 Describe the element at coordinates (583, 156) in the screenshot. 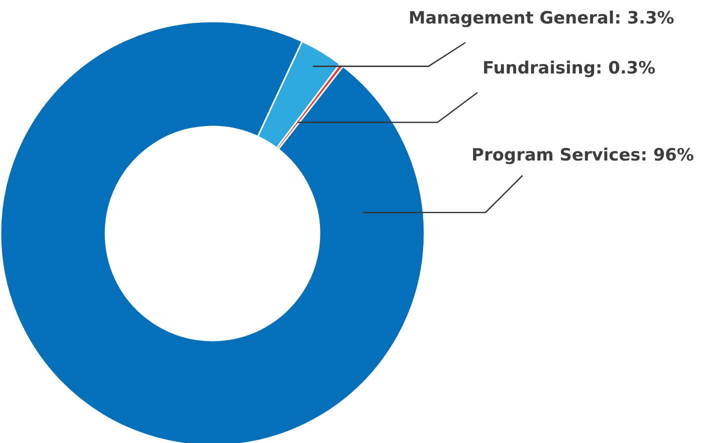

I see `slice-label: Program Services: 96%` at that location.